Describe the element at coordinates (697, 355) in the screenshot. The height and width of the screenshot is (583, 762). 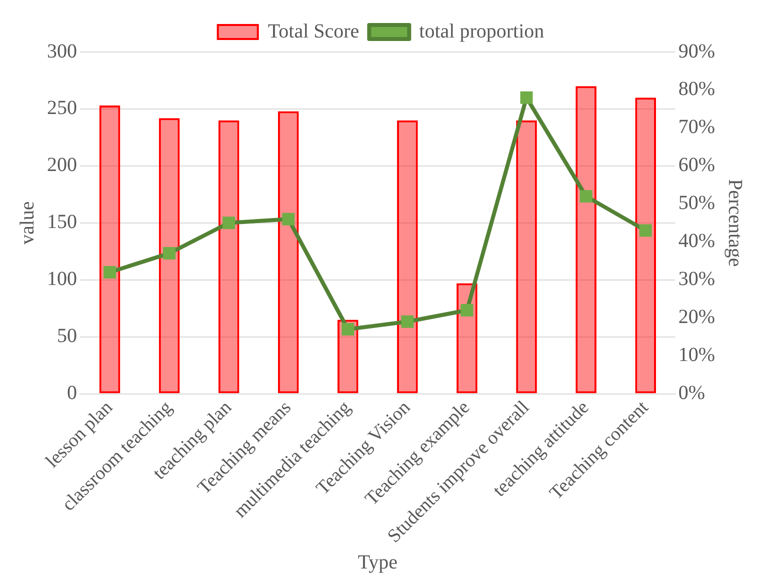
I see `y2-tick-label: 10%` at that location.